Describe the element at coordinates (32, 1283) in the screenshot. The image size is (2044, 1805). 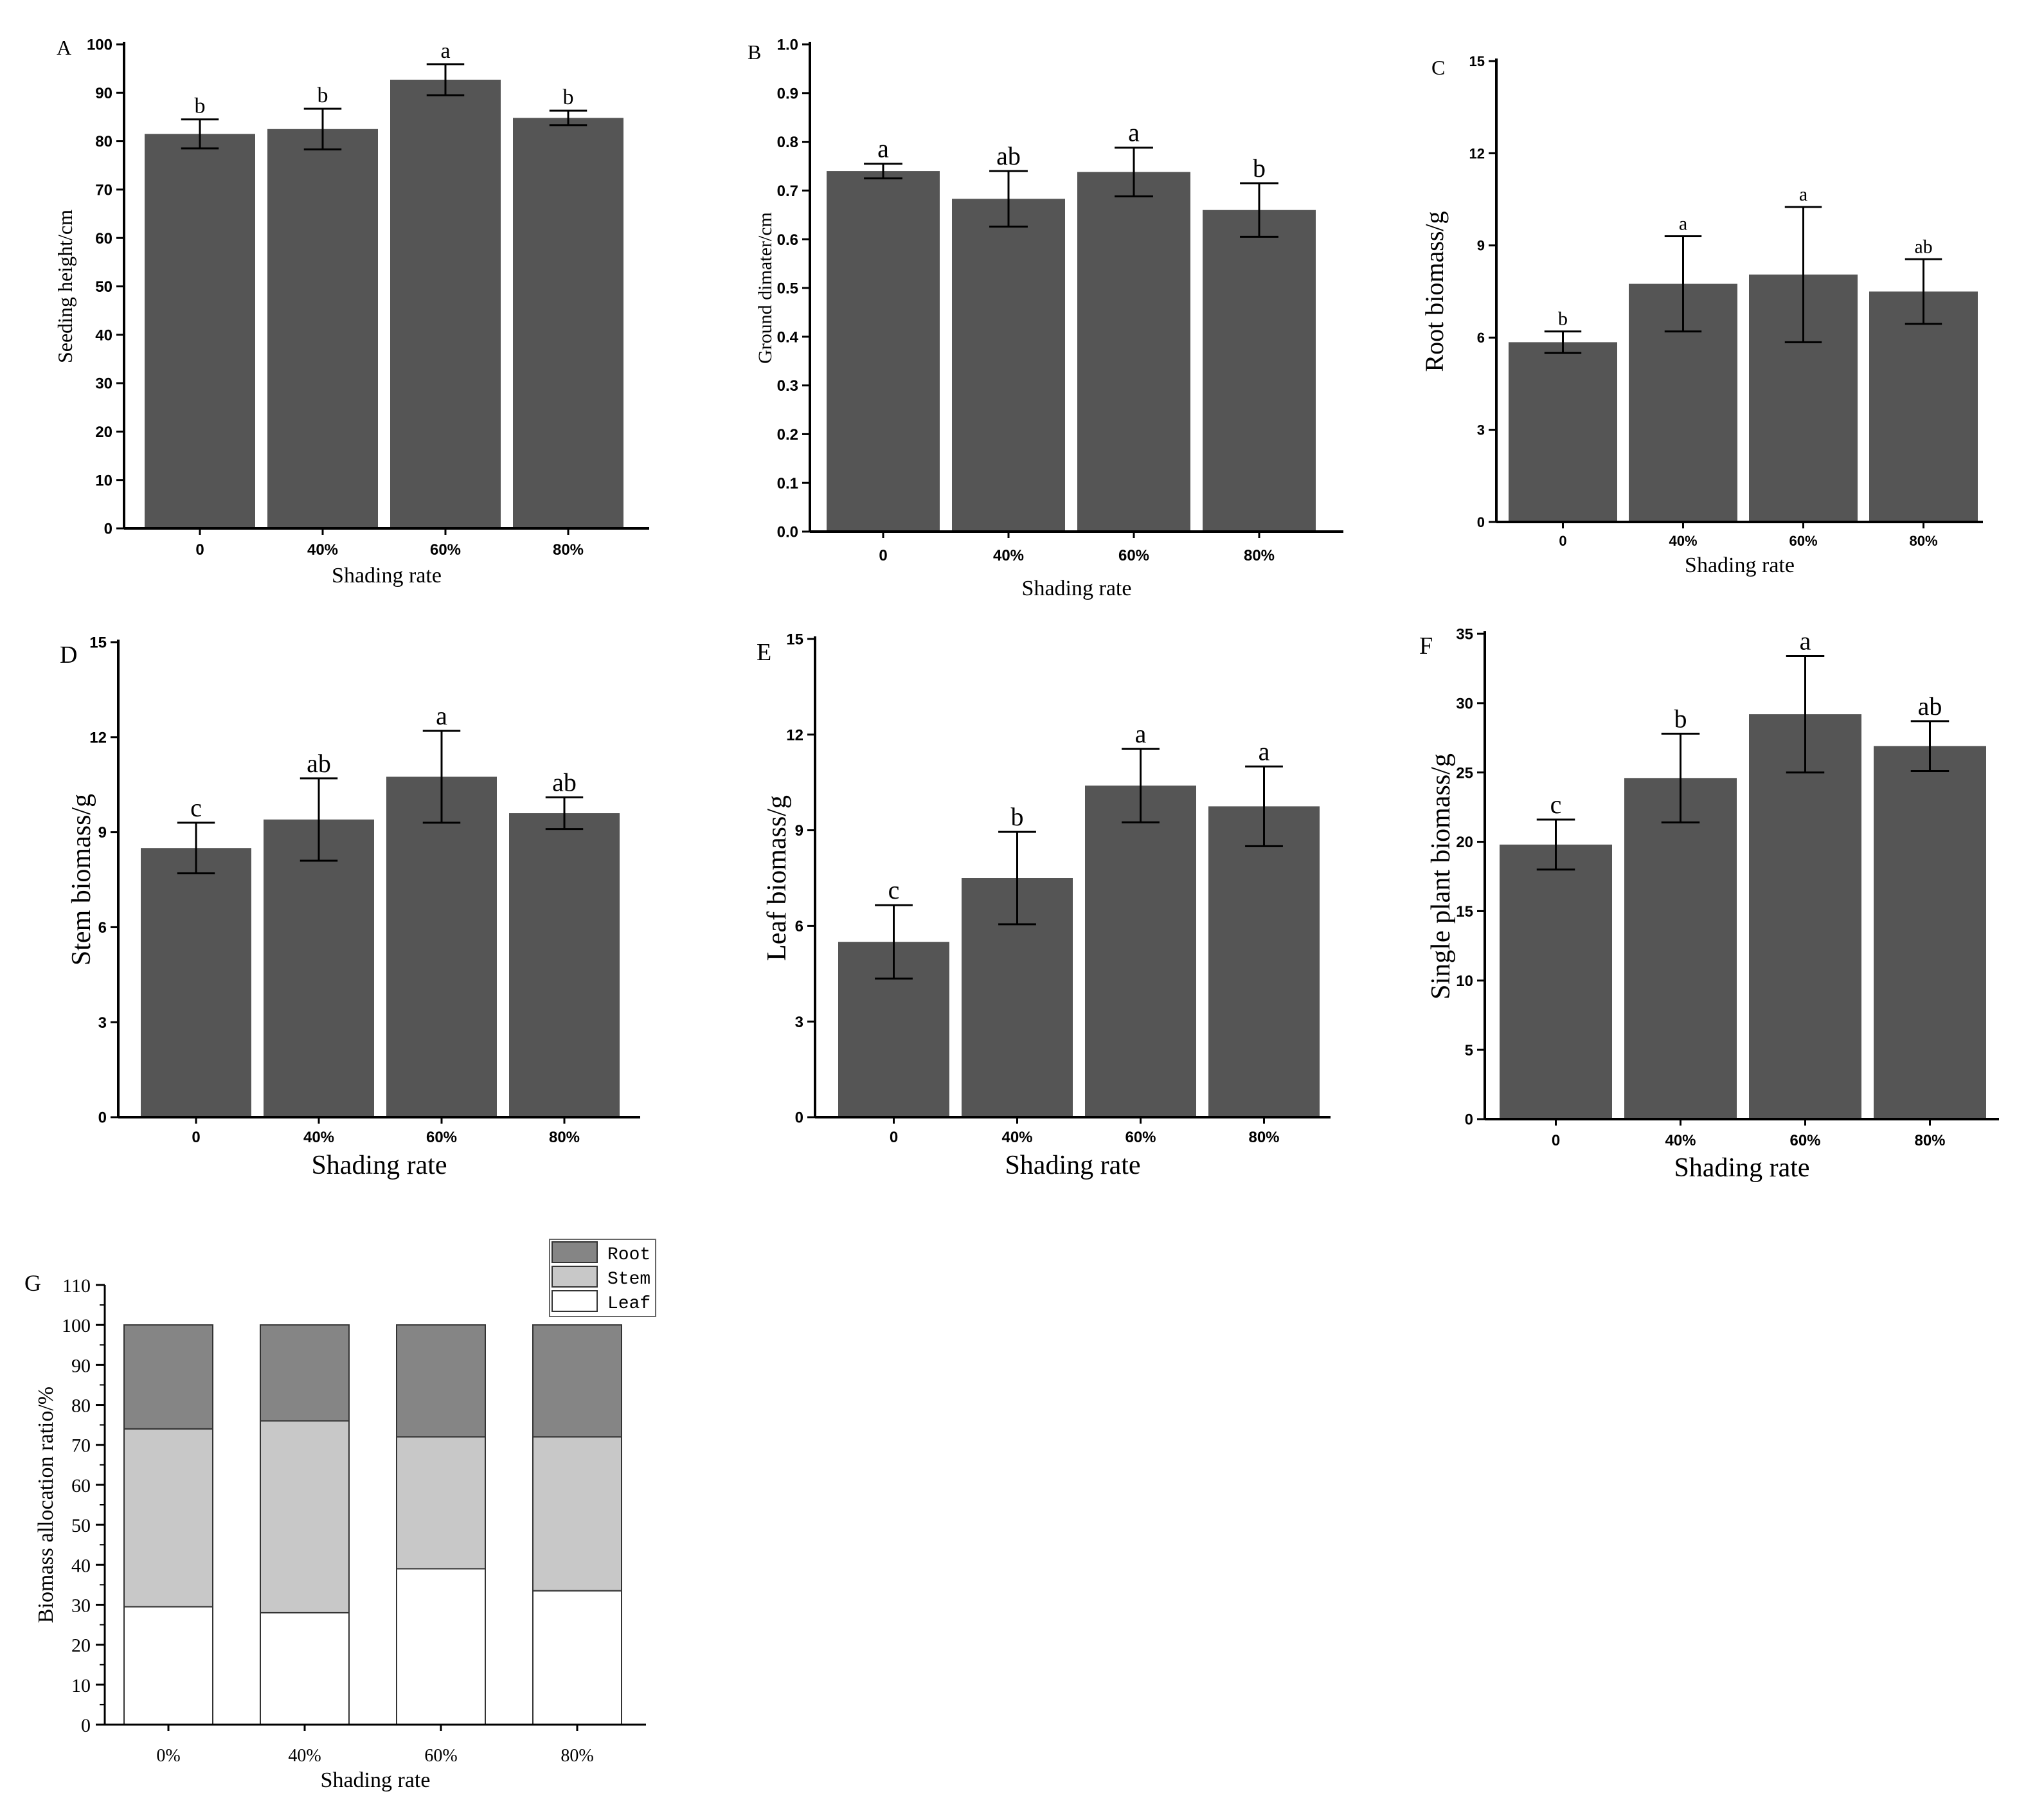
I see `panel-label: G` at that location.